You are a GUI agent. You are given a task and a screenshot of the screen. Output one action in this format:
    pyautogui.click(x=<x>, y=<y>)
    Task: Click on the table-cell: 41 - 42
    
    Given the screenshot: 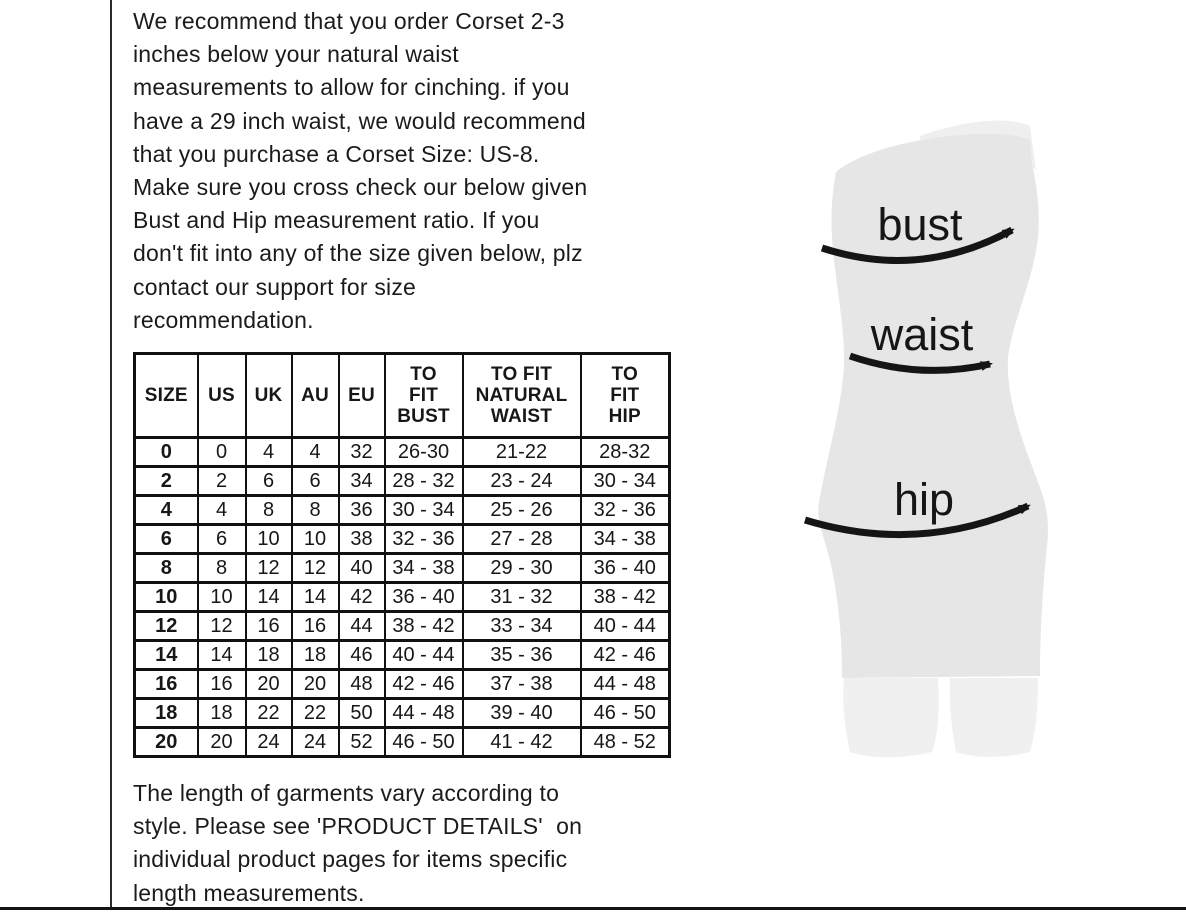 What is the action you would take?
    pyautogui.click(x=521, y=742)
    